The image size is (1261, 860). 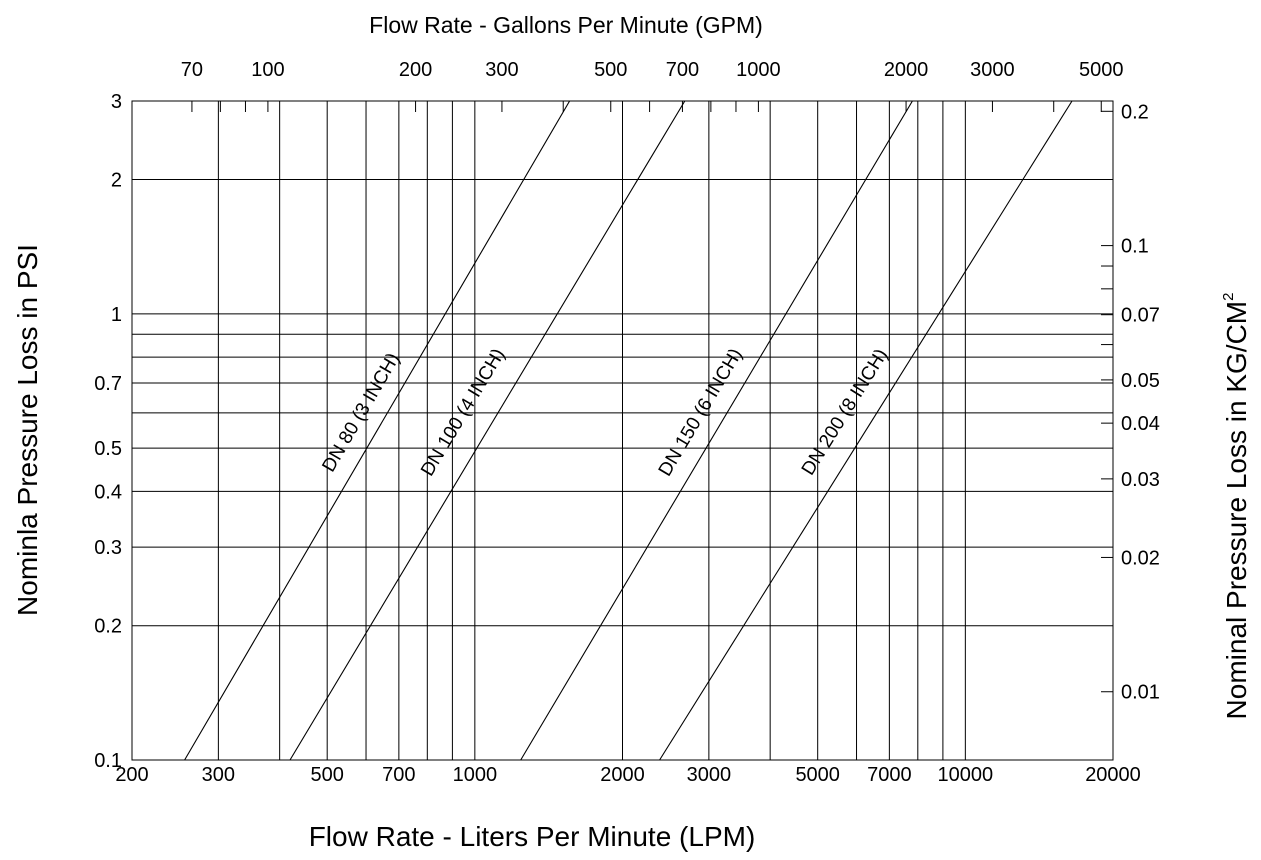 What do you see at coordinates (889, 775) in the screenshot?
I see `x-tick-label: 7000` at bounding box center [889, 775].